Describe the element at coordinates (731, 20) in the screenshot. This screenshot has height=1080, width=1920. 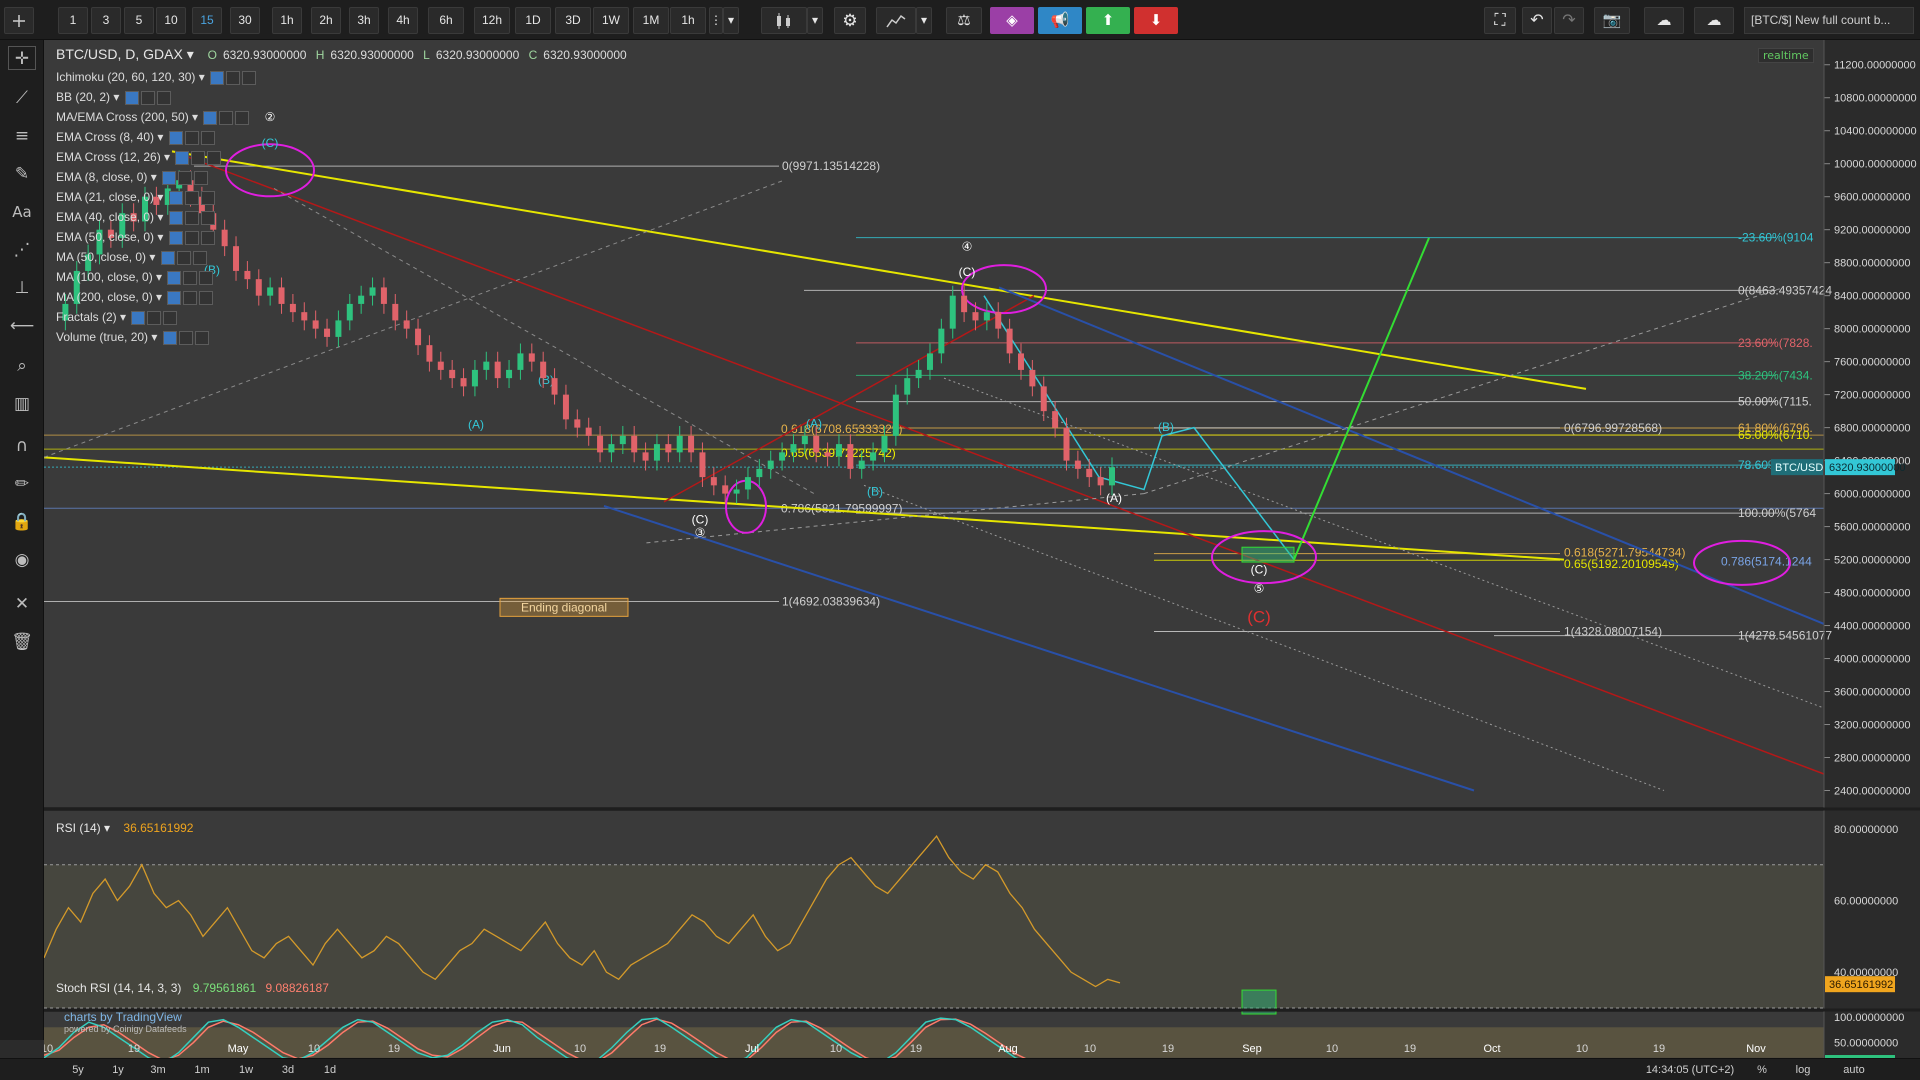
I see `interval-menu-chevron-icon: ▾` at that location.